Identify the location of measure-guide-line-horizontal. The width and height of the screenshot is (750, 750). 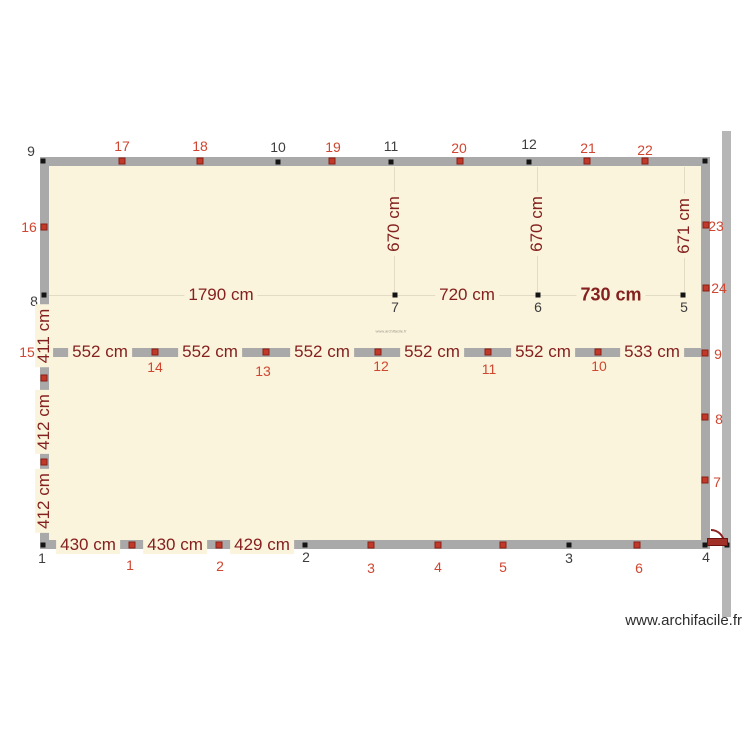
(366, 295).